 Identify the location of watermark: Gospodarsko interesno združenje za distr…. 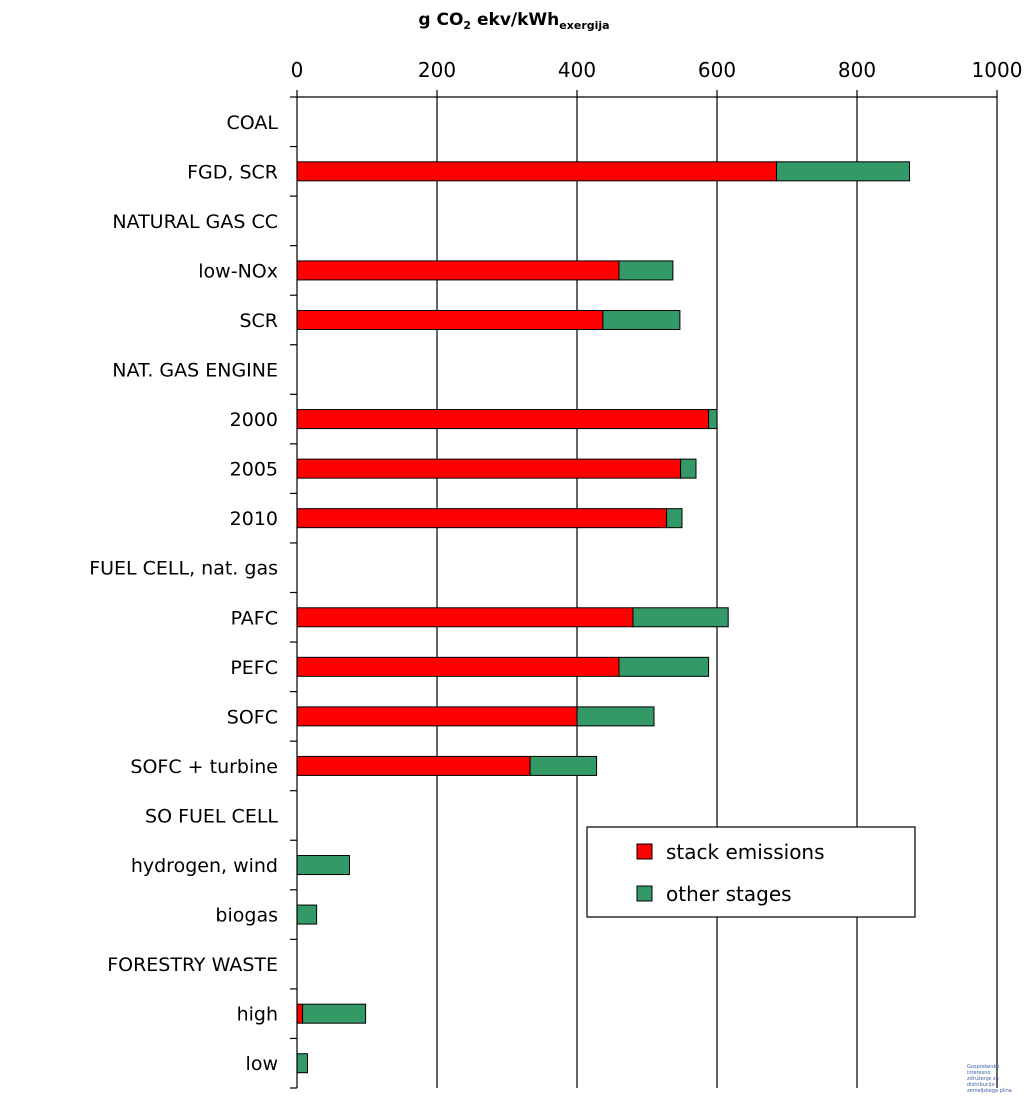
(998, 1079).